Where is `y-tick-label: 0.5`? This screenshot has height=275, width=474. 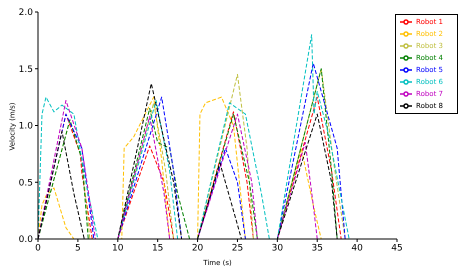
y-tick-label: 0.5 is located at coordinates (25, 183).